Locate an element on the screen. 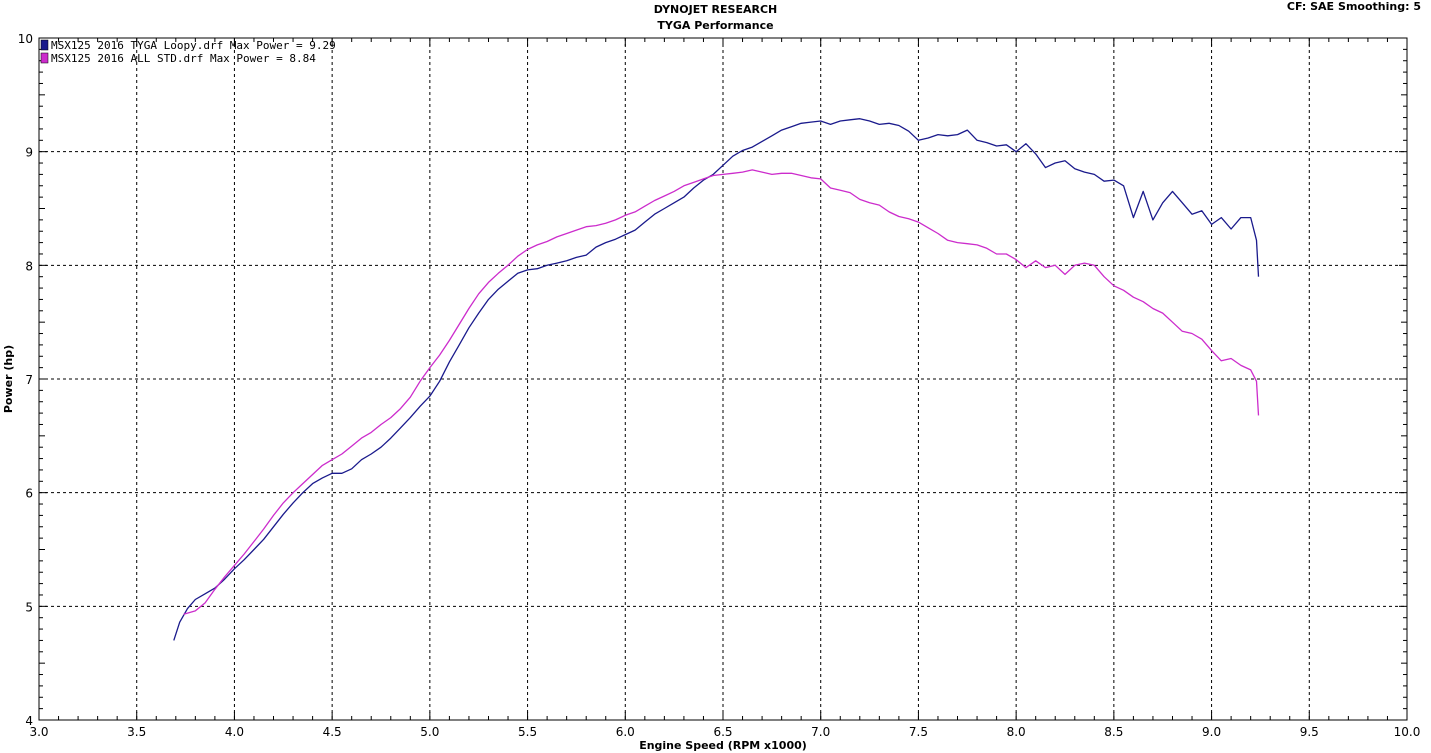 The height and width of the screenshot is (753, 1431). x-tick-label: 4.0 is located at coordinates (234, 732).